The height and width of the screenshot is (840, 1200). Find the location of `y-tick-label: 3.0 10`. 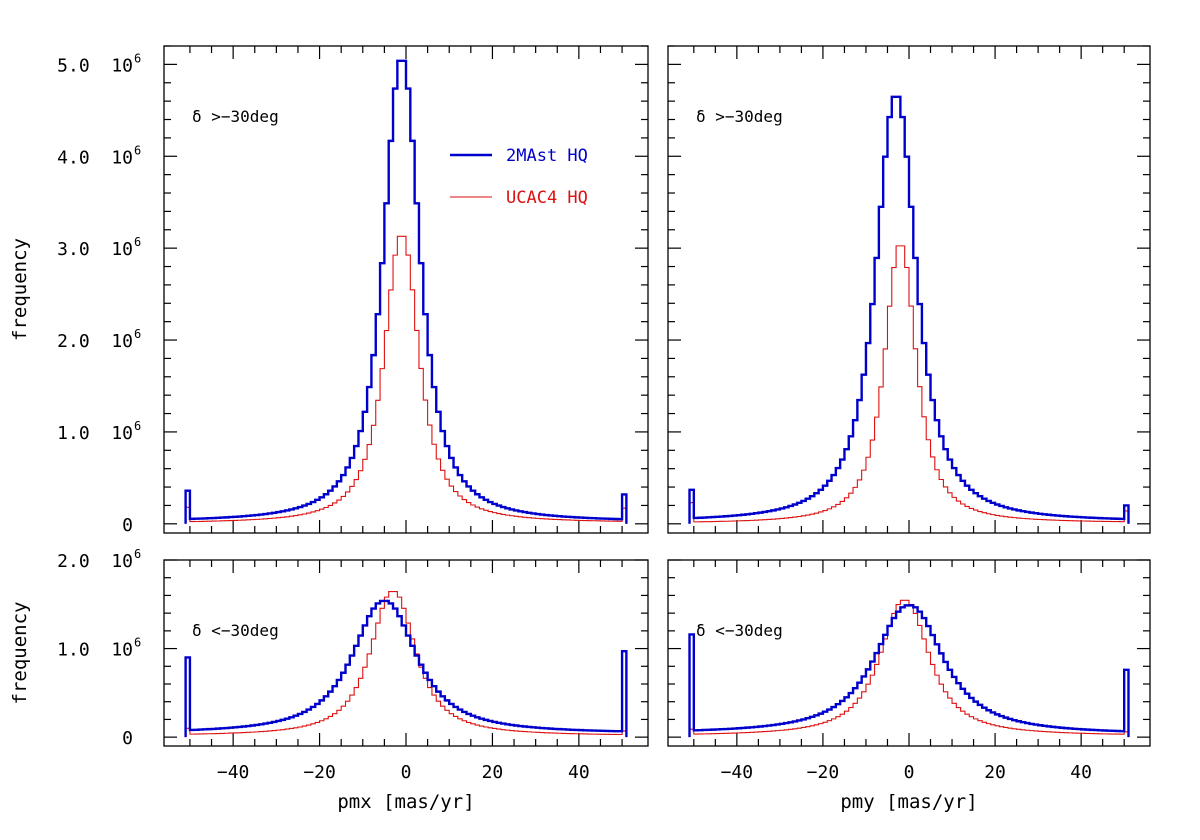

y-tick-label: 3.0 10 is located at coordinates (95, 249).